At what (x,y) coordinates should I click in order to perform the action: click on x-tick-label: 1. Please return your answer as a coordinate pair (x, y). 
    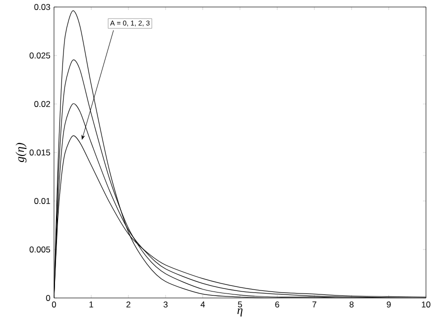
    Looking at the image, I should click on (91, 305).